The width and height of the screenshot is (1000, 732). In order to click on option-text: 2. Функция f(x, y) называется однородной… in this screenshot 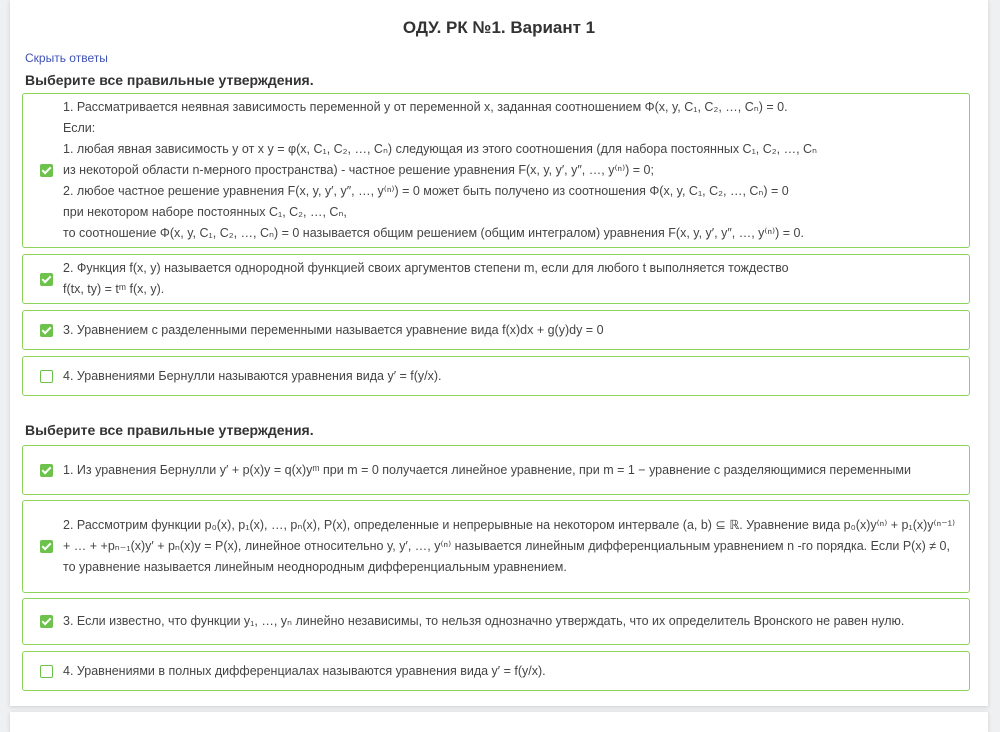, I will do `click(430, 279)`.